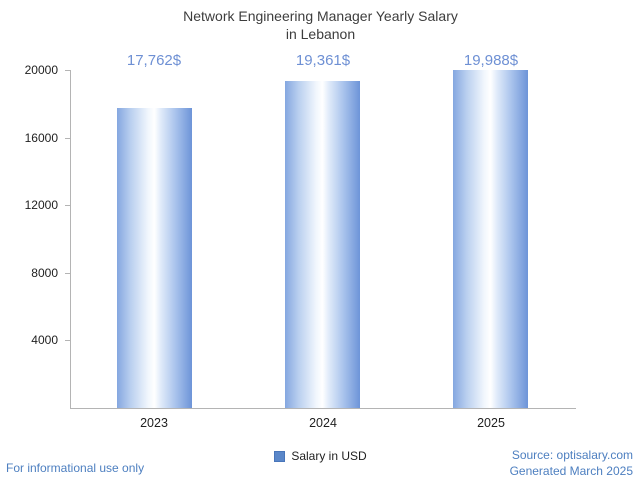 Image resolution: width=641 pixels, height=481 pixels. I want to click on legend: Salary in USD, so click(320, 456).